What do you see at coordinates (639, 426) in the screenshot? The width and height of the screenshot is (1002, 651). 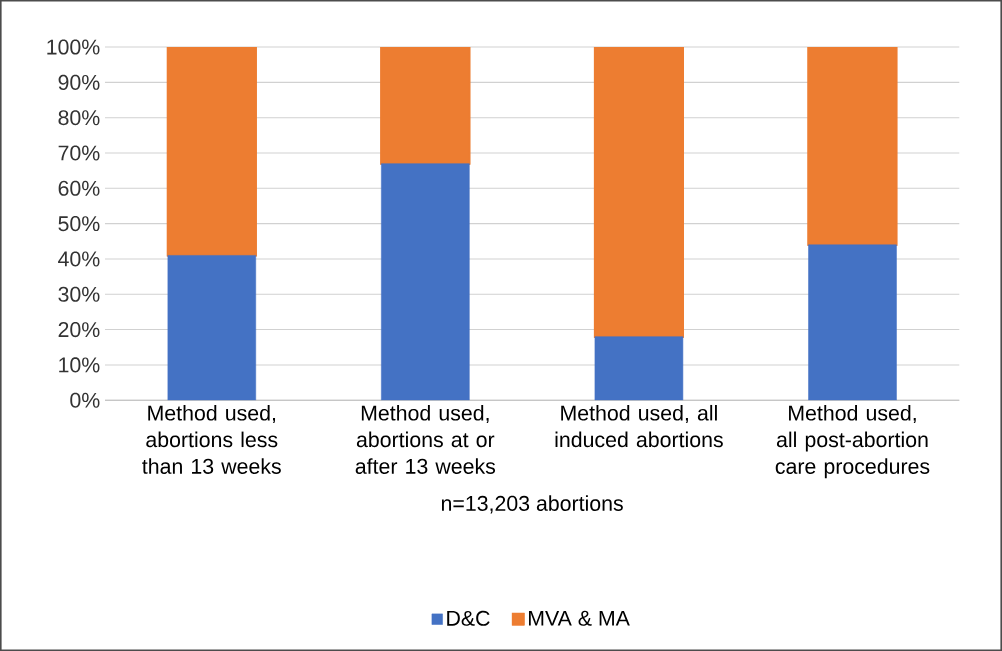 I see `x-tick-label: Method used, all induced abortions` at bounding box center [639, 426].